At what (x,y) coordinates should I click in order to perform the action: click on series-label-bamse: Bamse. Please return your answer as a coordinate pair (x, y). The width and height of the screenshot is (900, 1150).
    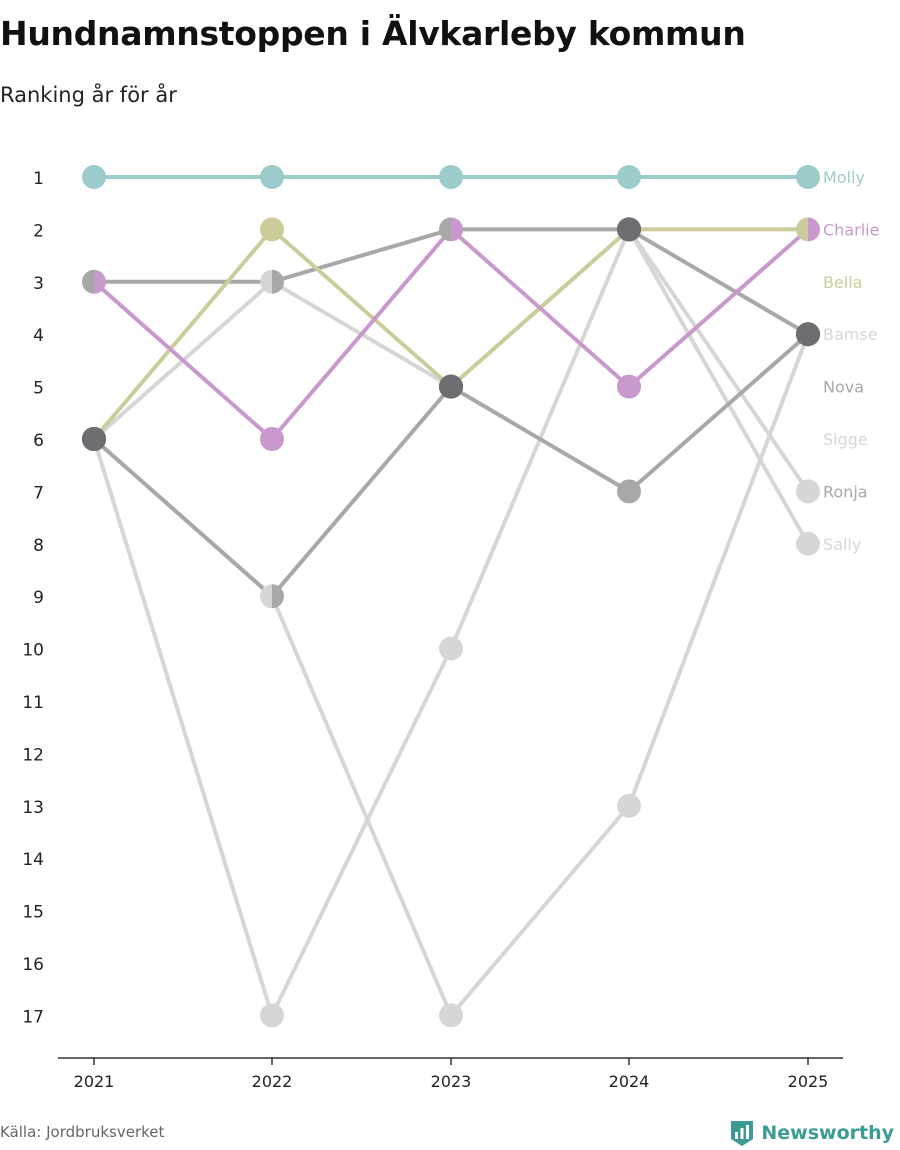
    Looking at the image, I should click on (850, 334).